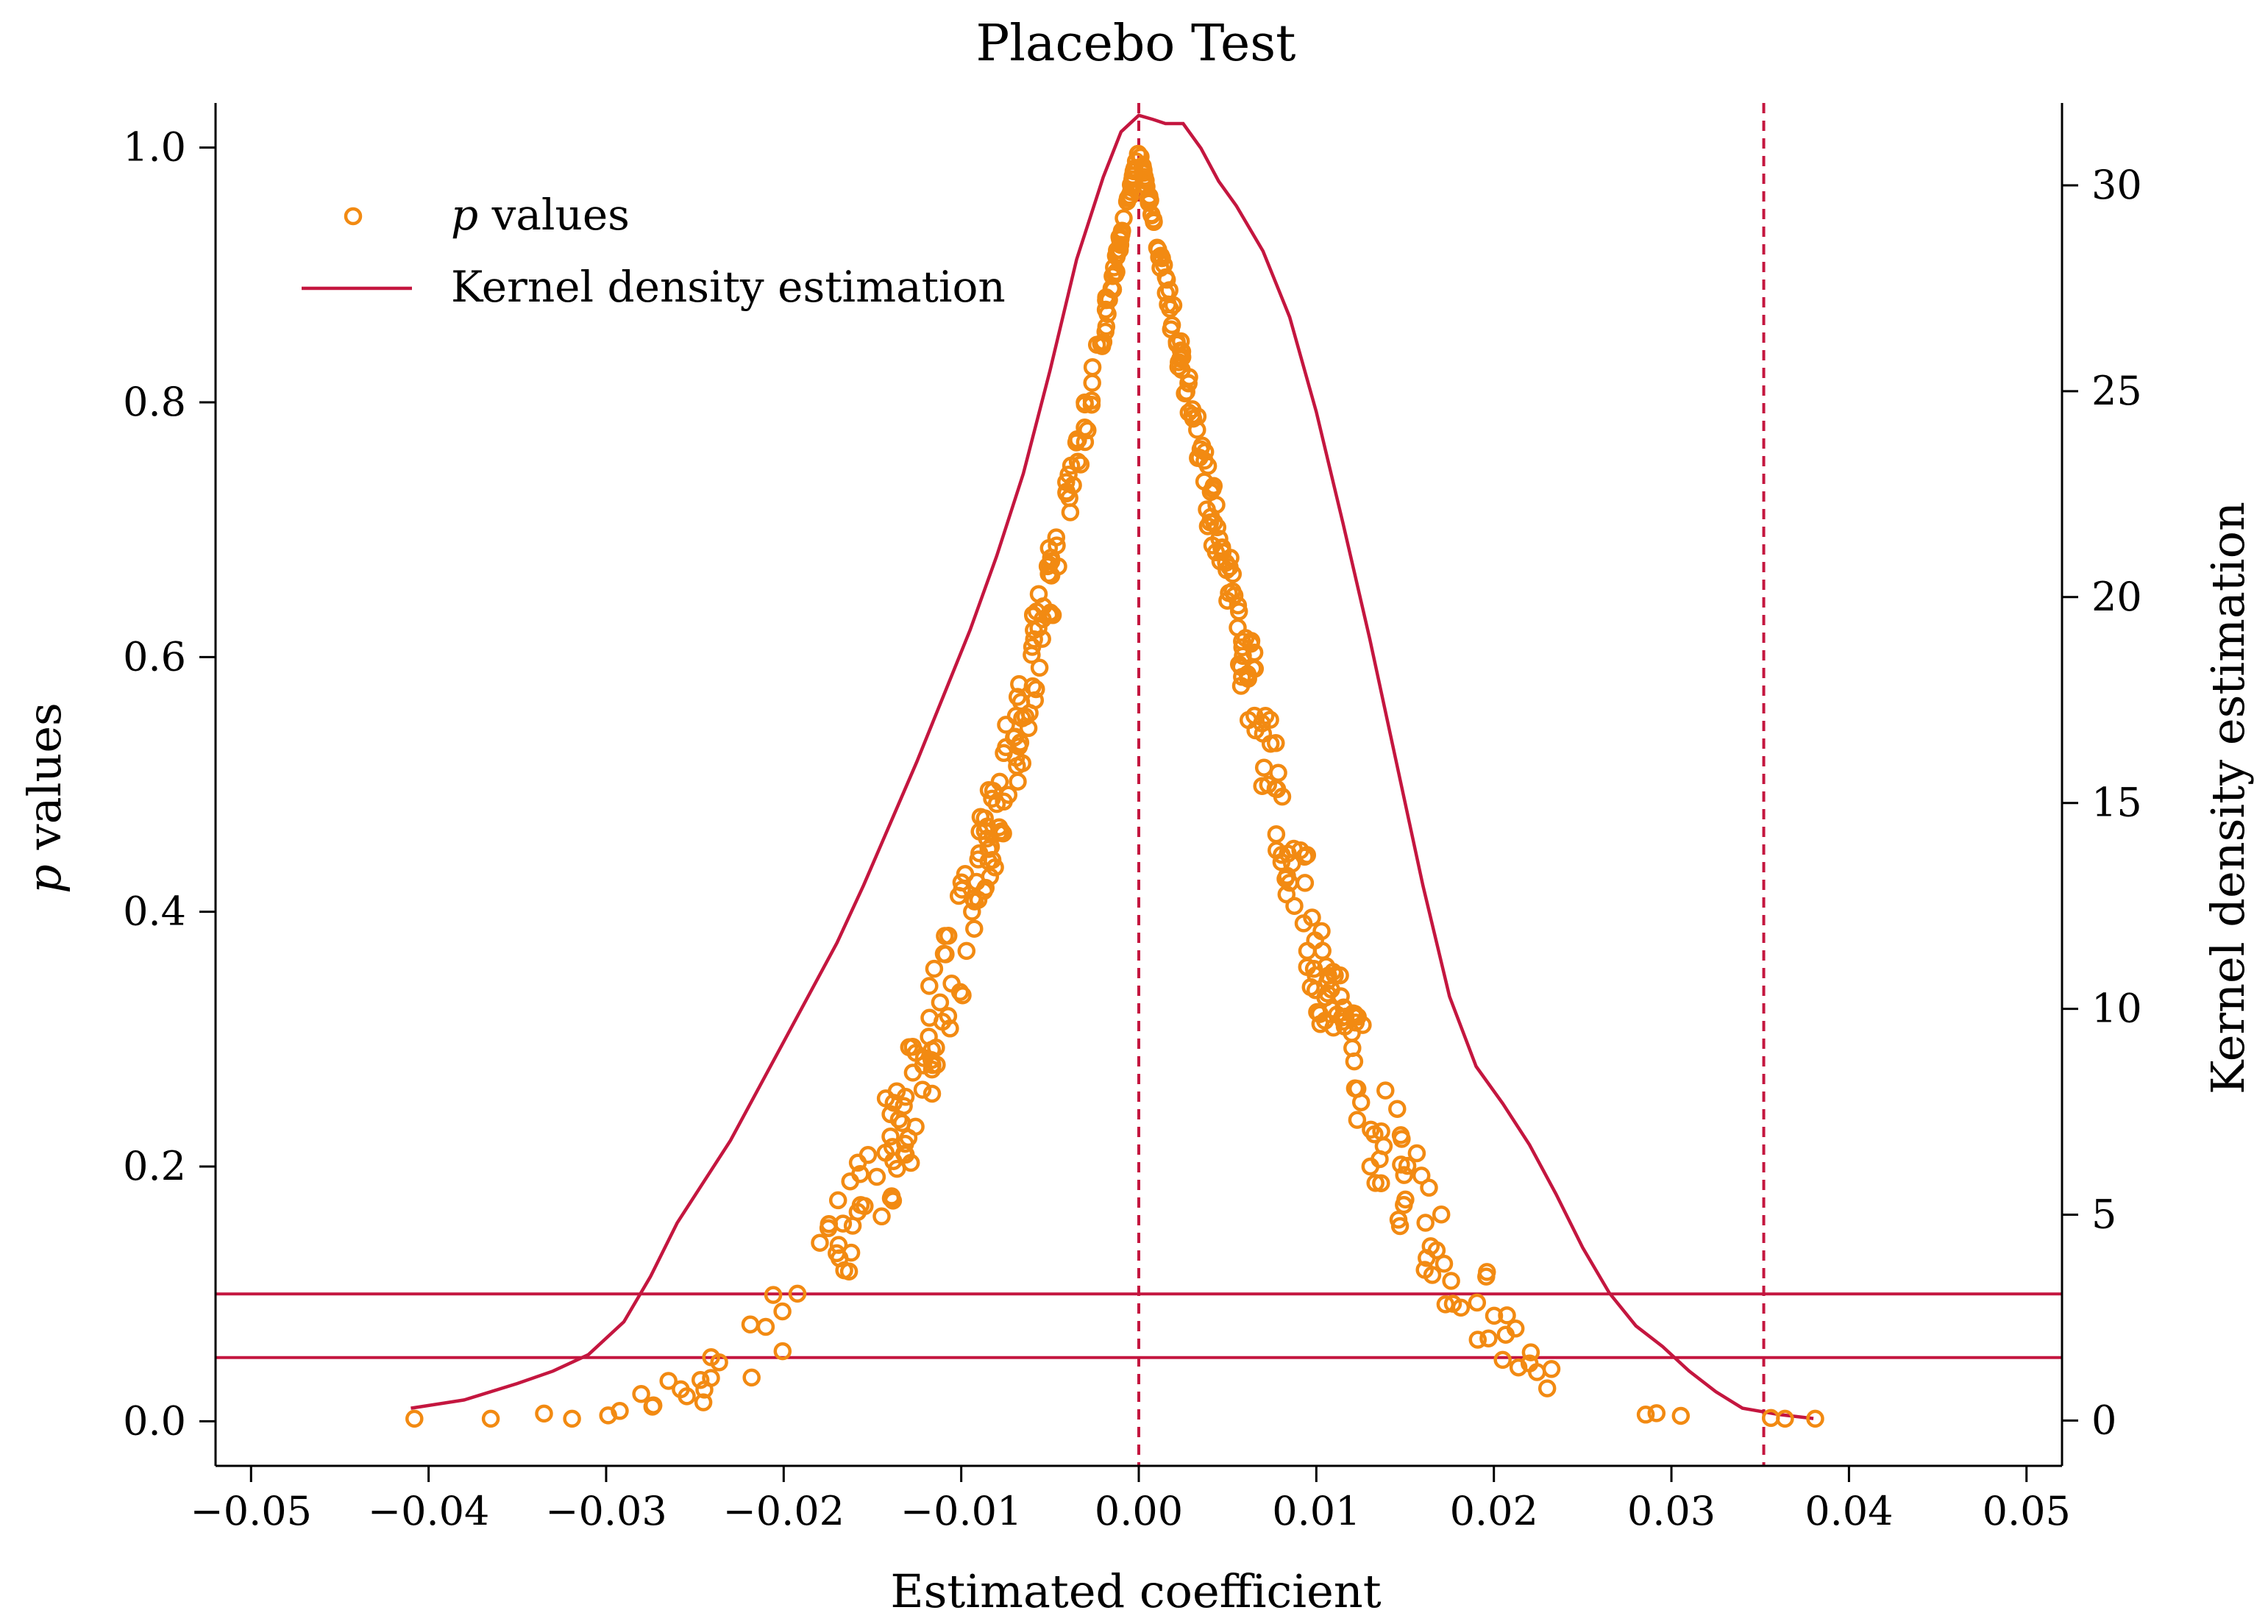  Describe the element at coordinates (154, 402) in the screenshot. I see `y-tick-label: 0.8` at that location.